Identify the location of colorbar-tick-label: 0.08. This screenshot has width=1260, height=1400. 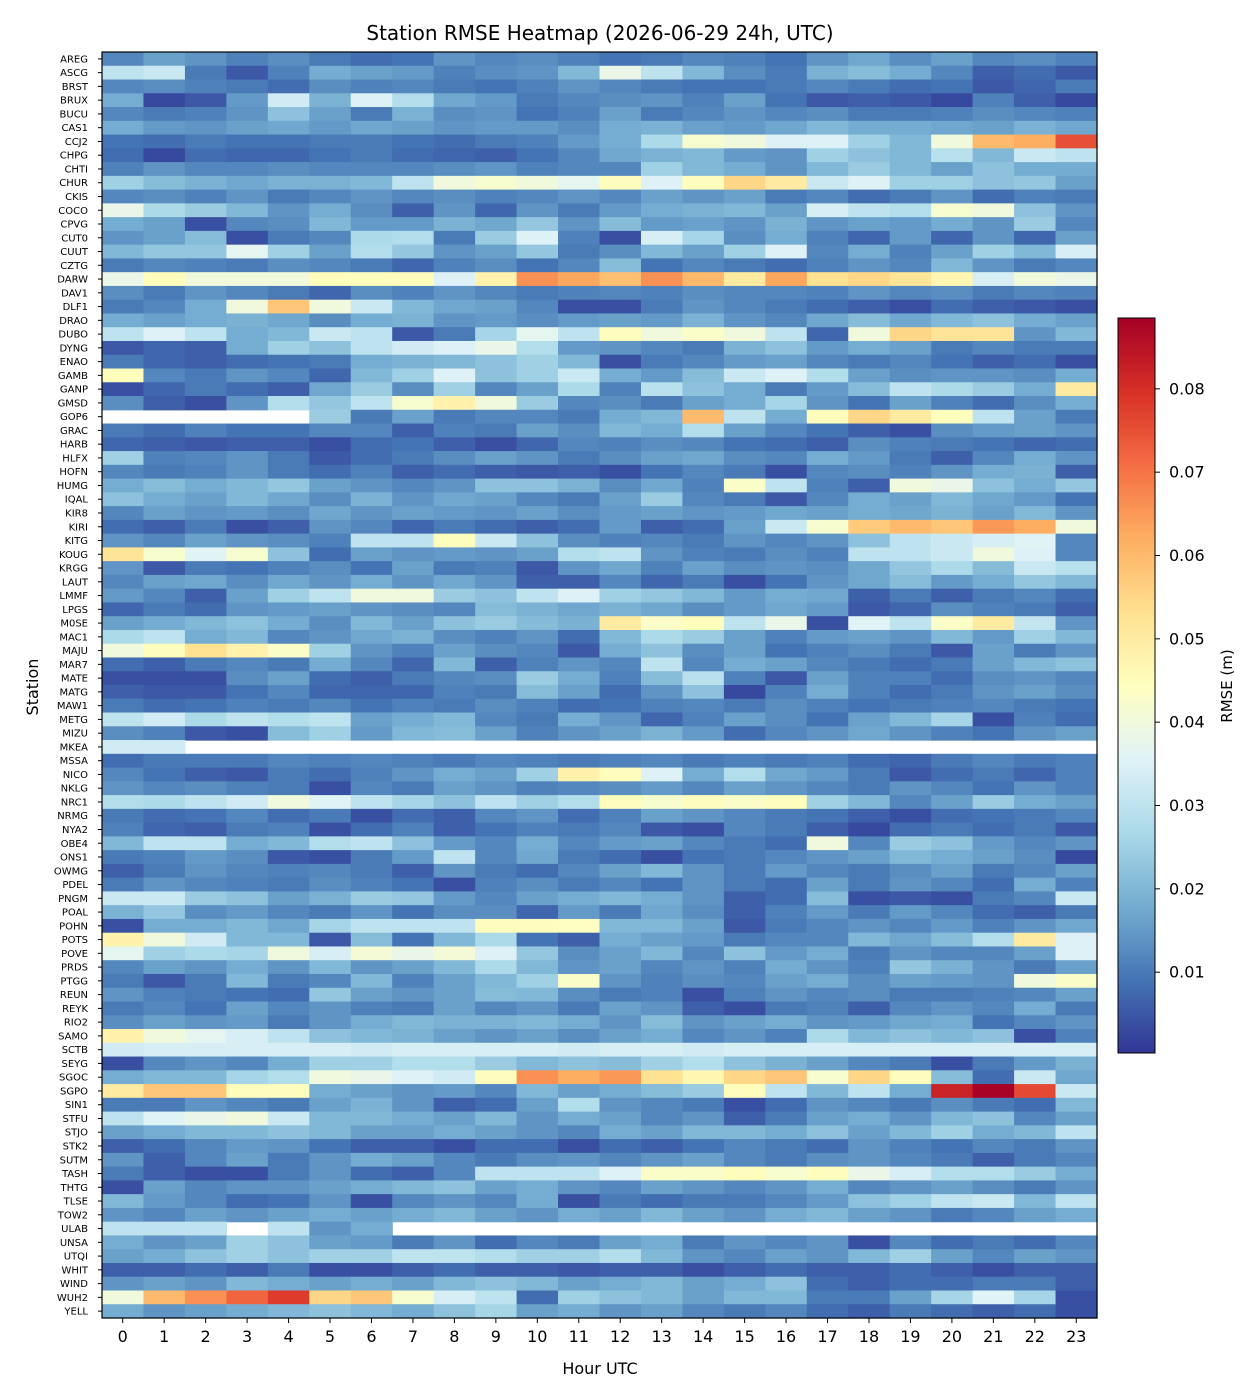
(1187, 388).